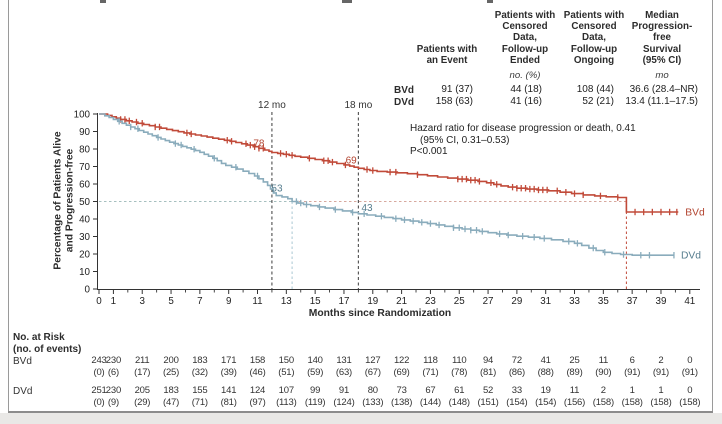 The image size is (722, 424). I want to click on summary-value: 36.6 (28.4–NR), so click(663, 89).